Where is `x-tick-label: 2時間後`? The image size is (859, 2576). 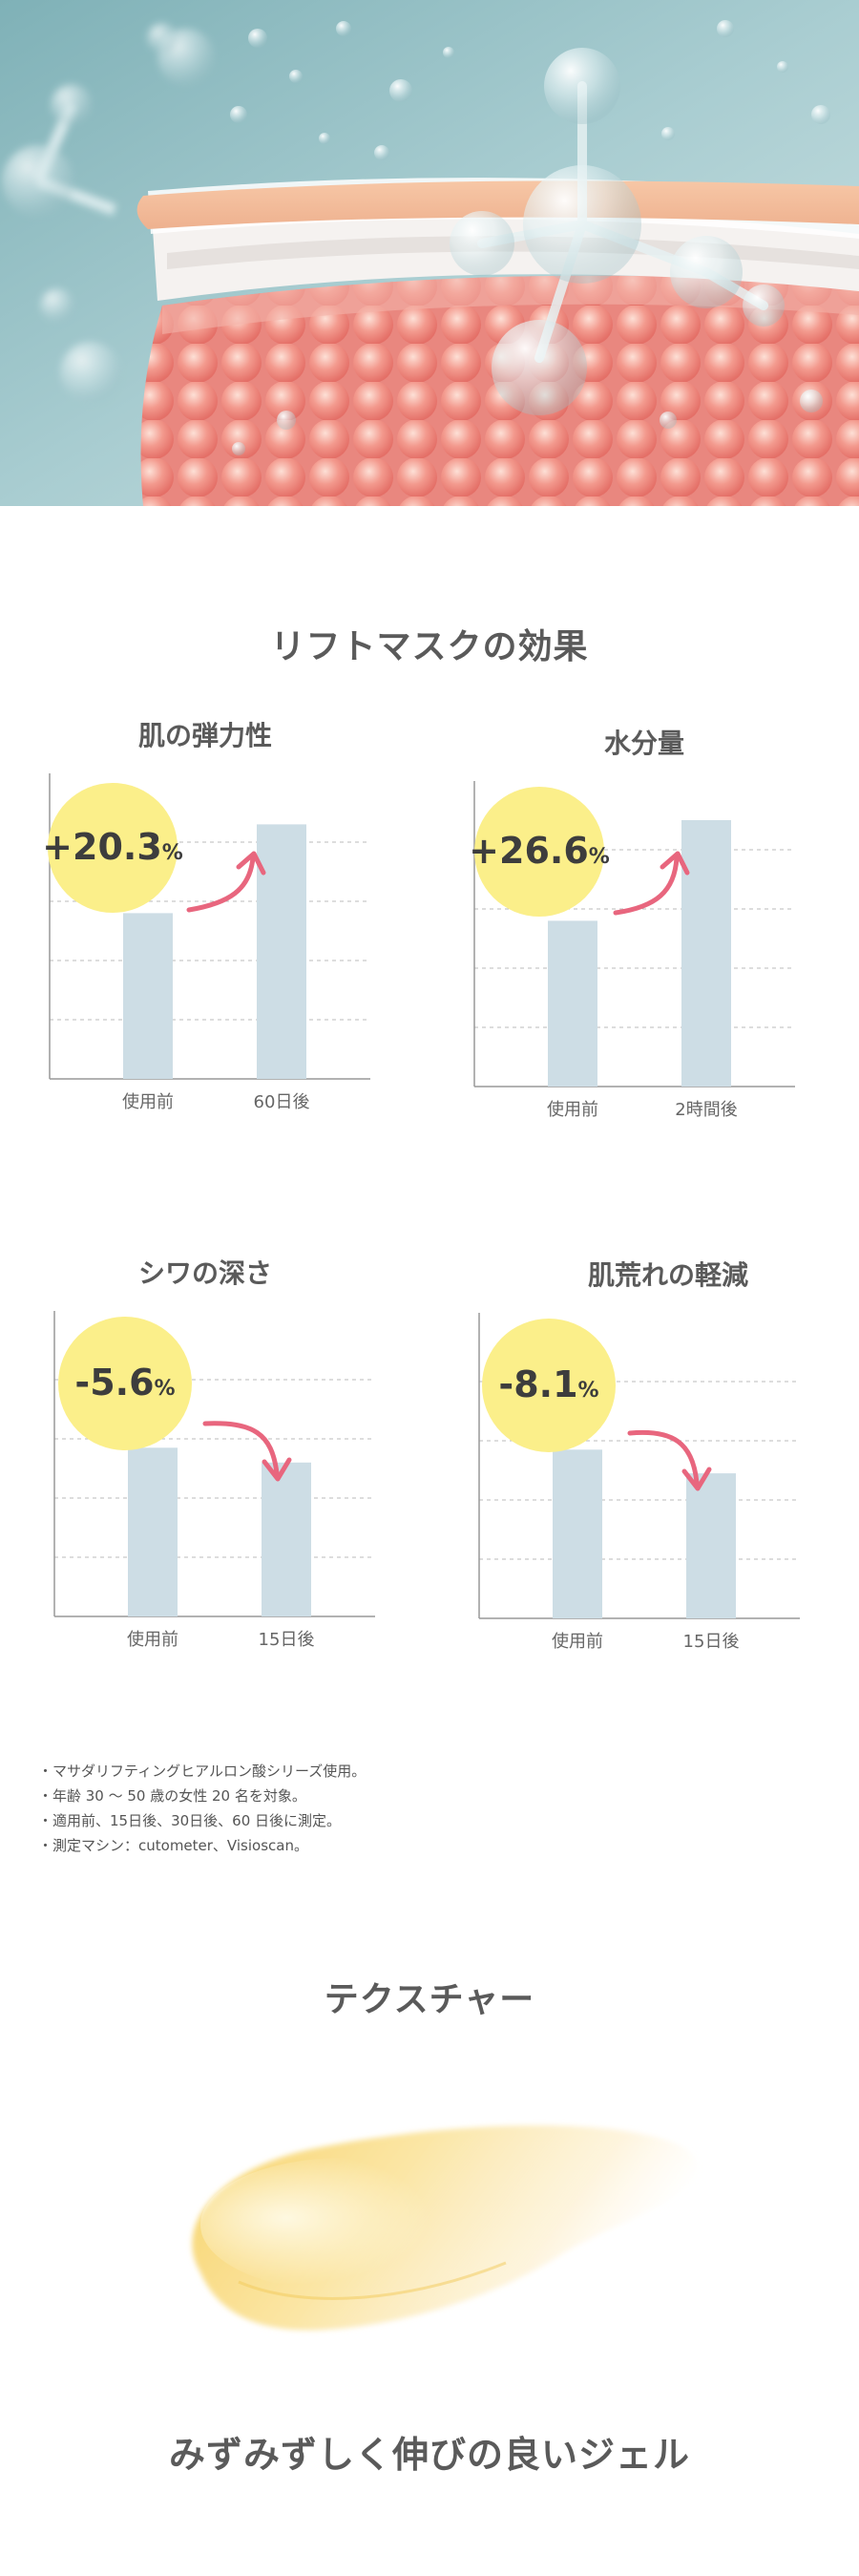
x-tick-label: 2時間後 is located at coordinates (706, 1110).